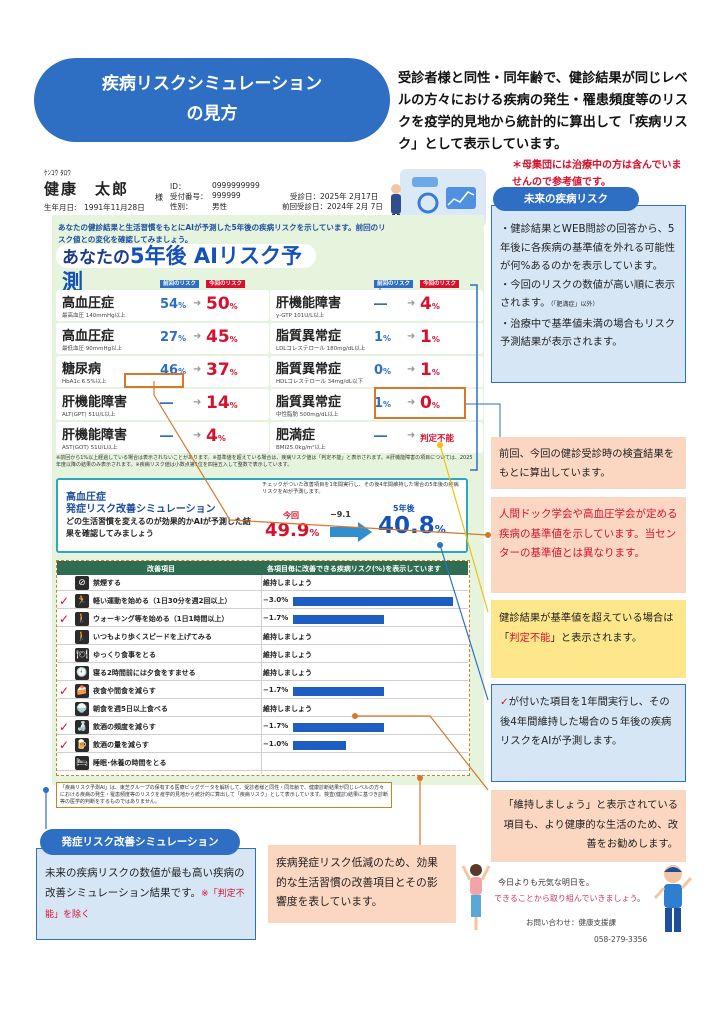  Describe the element at coordinates (276, 744) in the screenshot. I see `improvement-value: −1.0%` at that location.